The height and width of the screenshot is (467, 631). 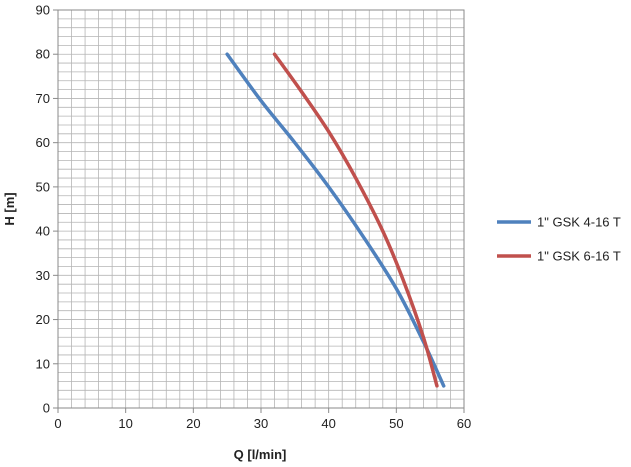 I want to click on y-tick-label: 50, so click(x=43, y=186).